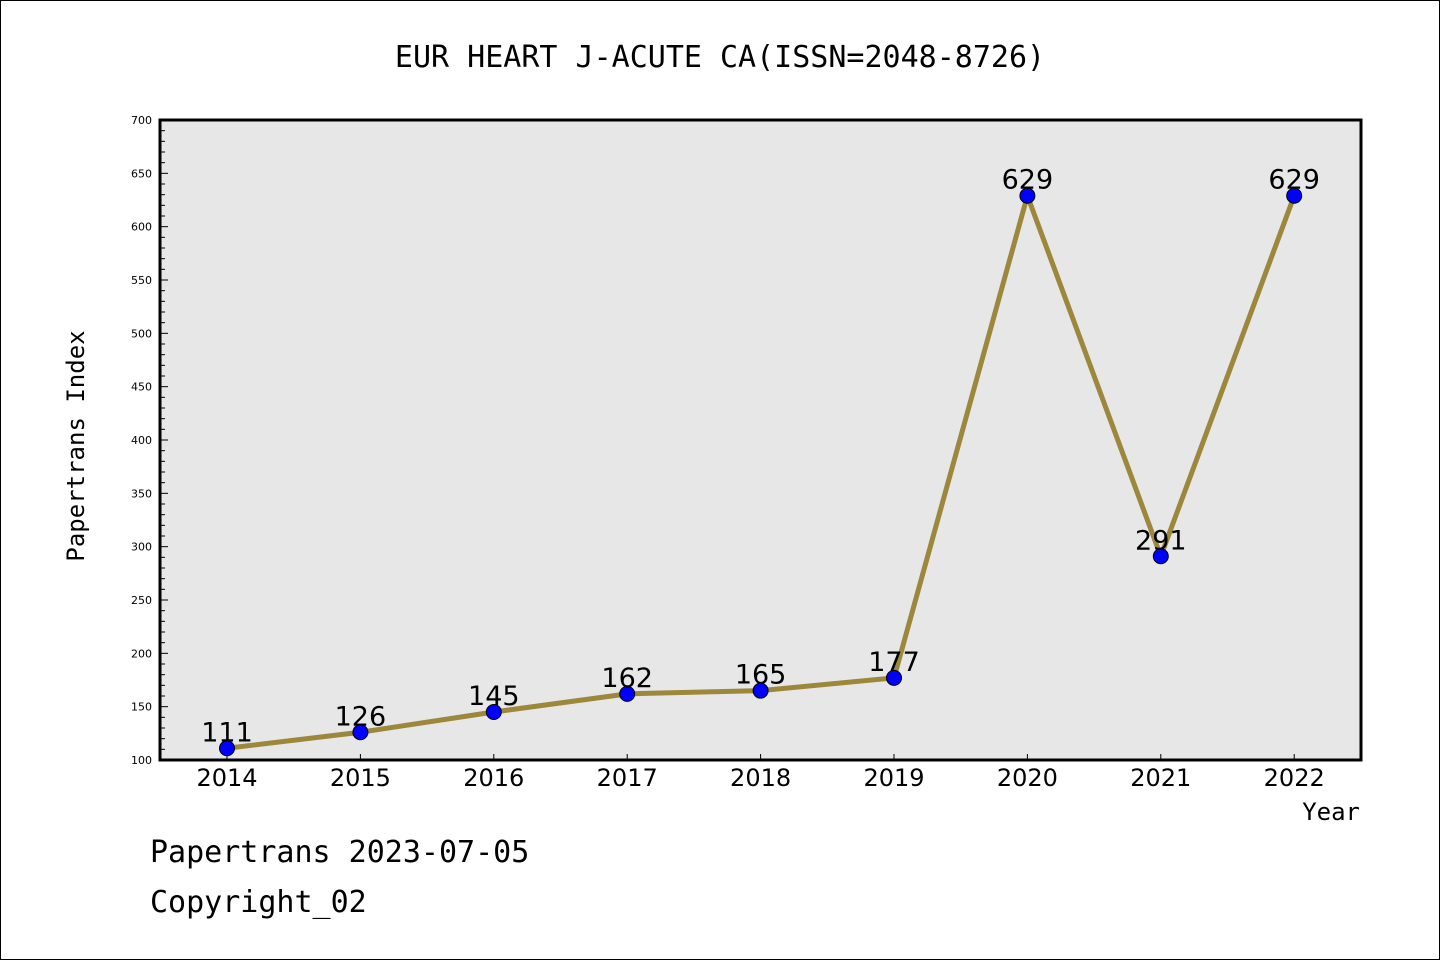  I want to click on y-tick-label: 100, so click(141, 760).